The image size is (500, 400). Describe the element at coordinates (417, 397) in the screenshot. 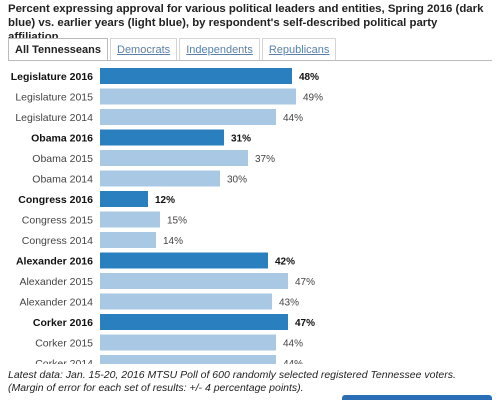

I see `mtsu-poll-logo` at that location.